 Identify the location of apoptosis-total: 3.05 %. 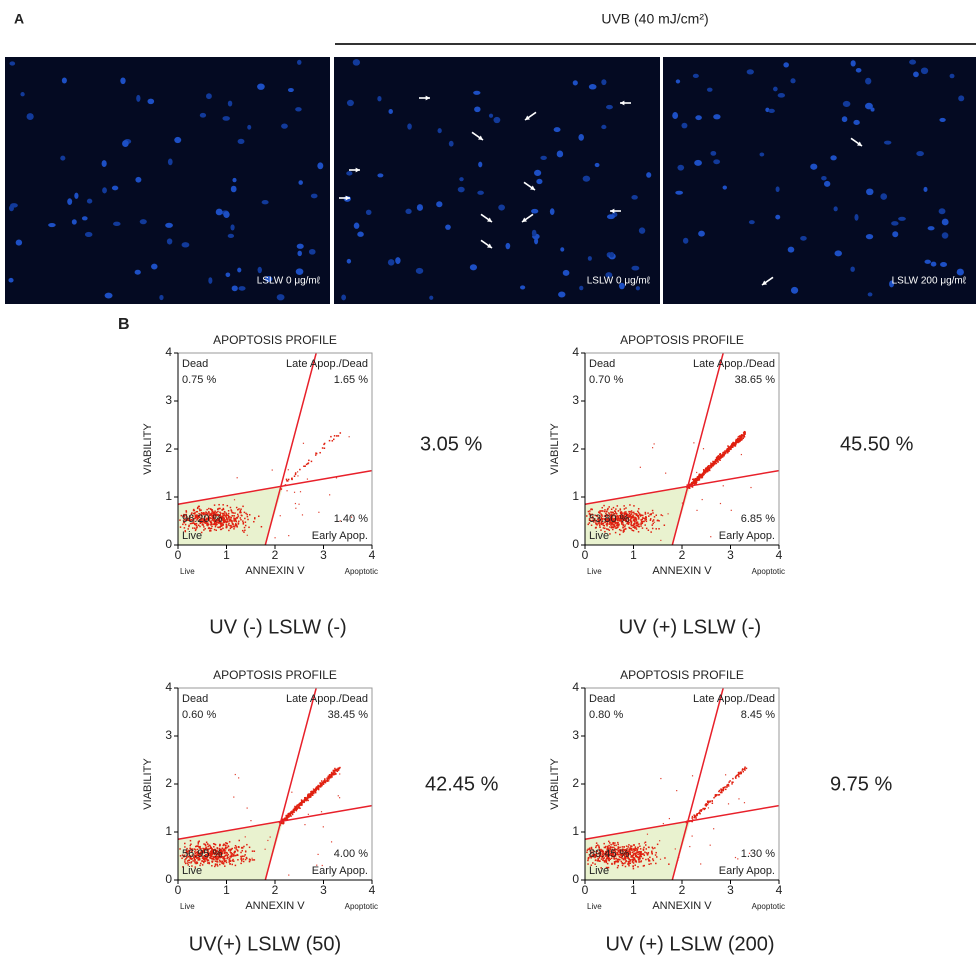
(451, 444).